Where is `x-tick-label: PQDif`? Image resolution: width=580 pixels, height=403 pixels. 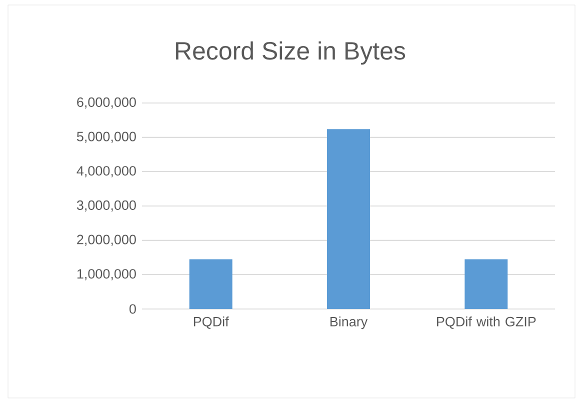 x-tick-label: PQDif is located at coordinates (211, 322).